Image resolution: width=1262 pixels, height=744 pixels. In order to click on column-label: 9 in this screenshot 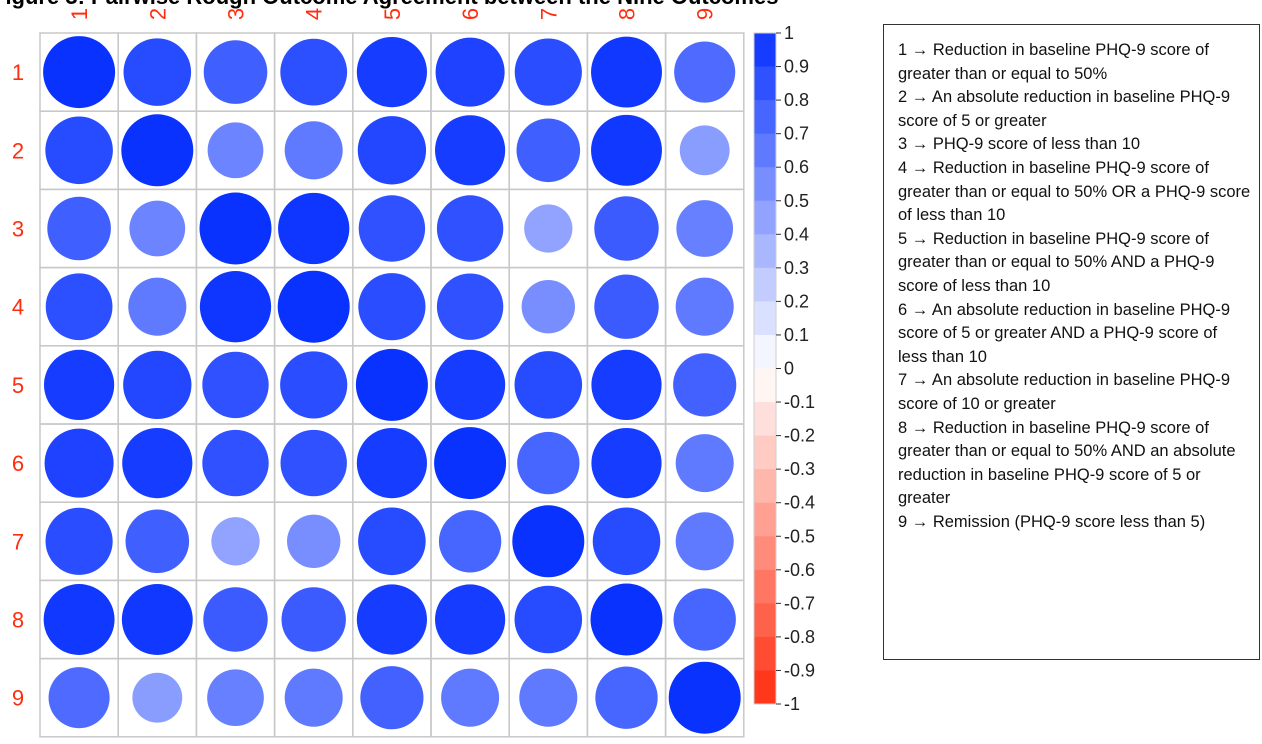, I will do `click(705, 14)`.